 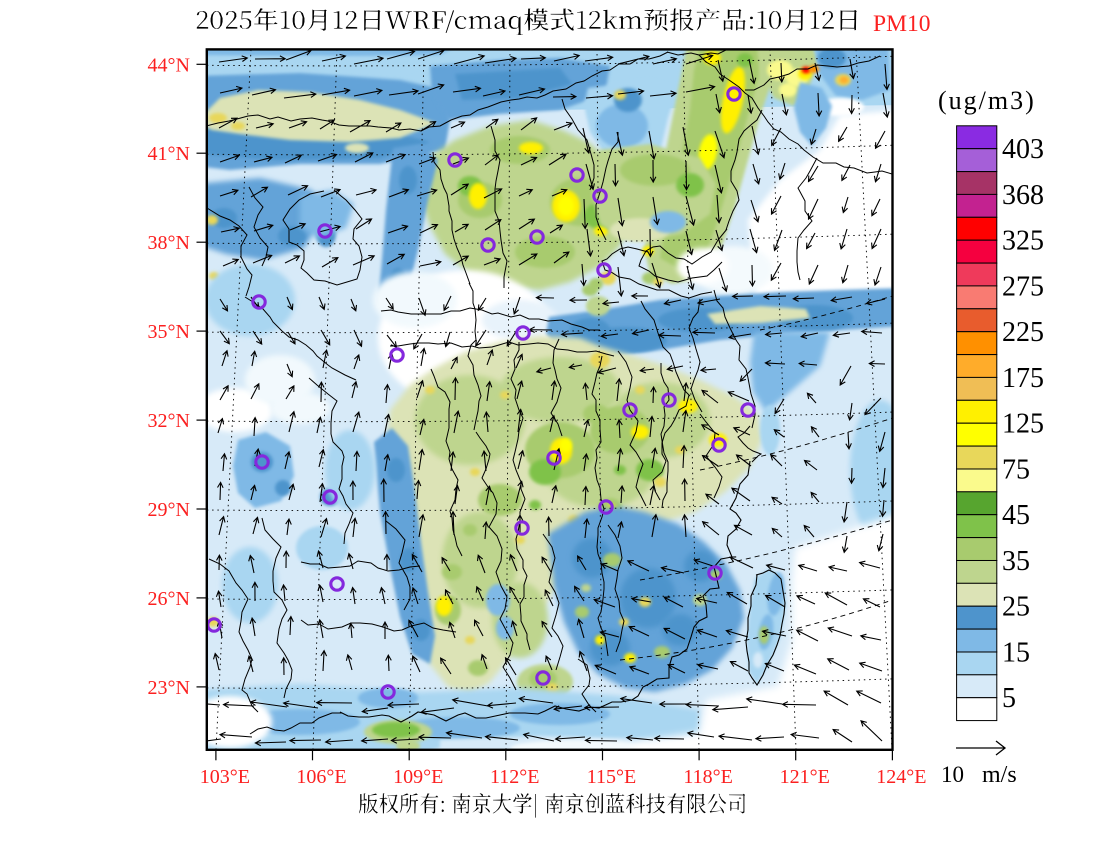 I want to click on svg-text: 75, so click(x=1016, y=470).